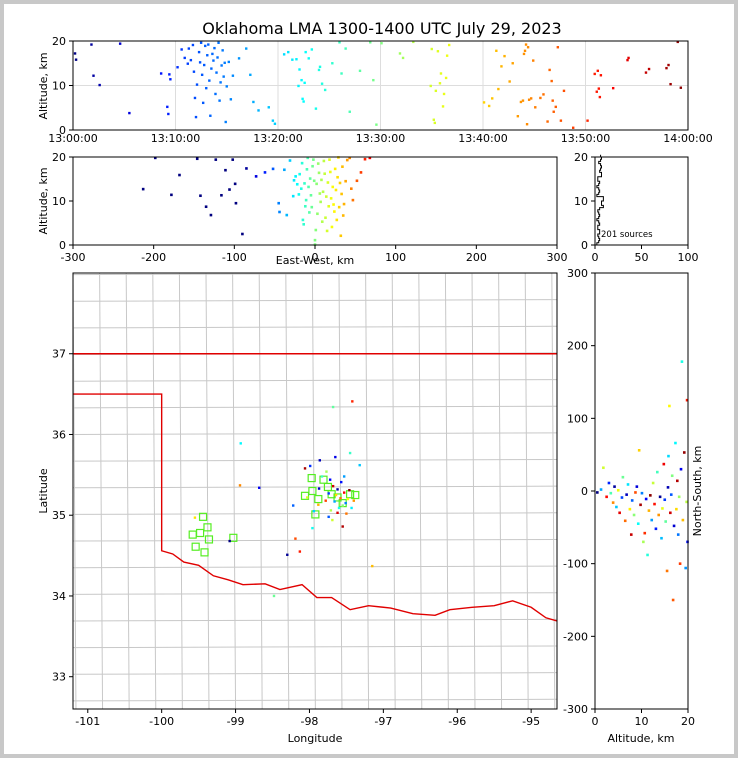  What do you see at coordinates (236, 721) in the screenshot?
I see `p4-x-tick-label: -99` at bounding box center [236, 721].